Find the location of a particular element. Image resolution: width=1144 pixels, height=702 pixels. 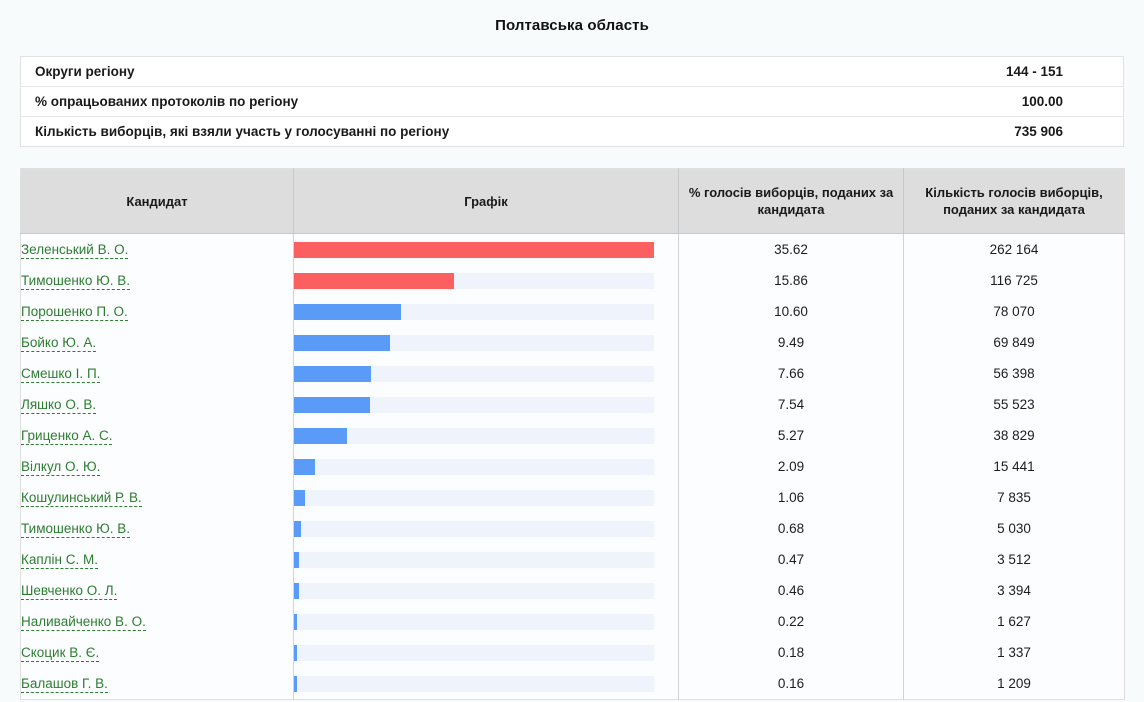

candidate-cell: Балашов Г. В. is located at coordinates (157, 684).